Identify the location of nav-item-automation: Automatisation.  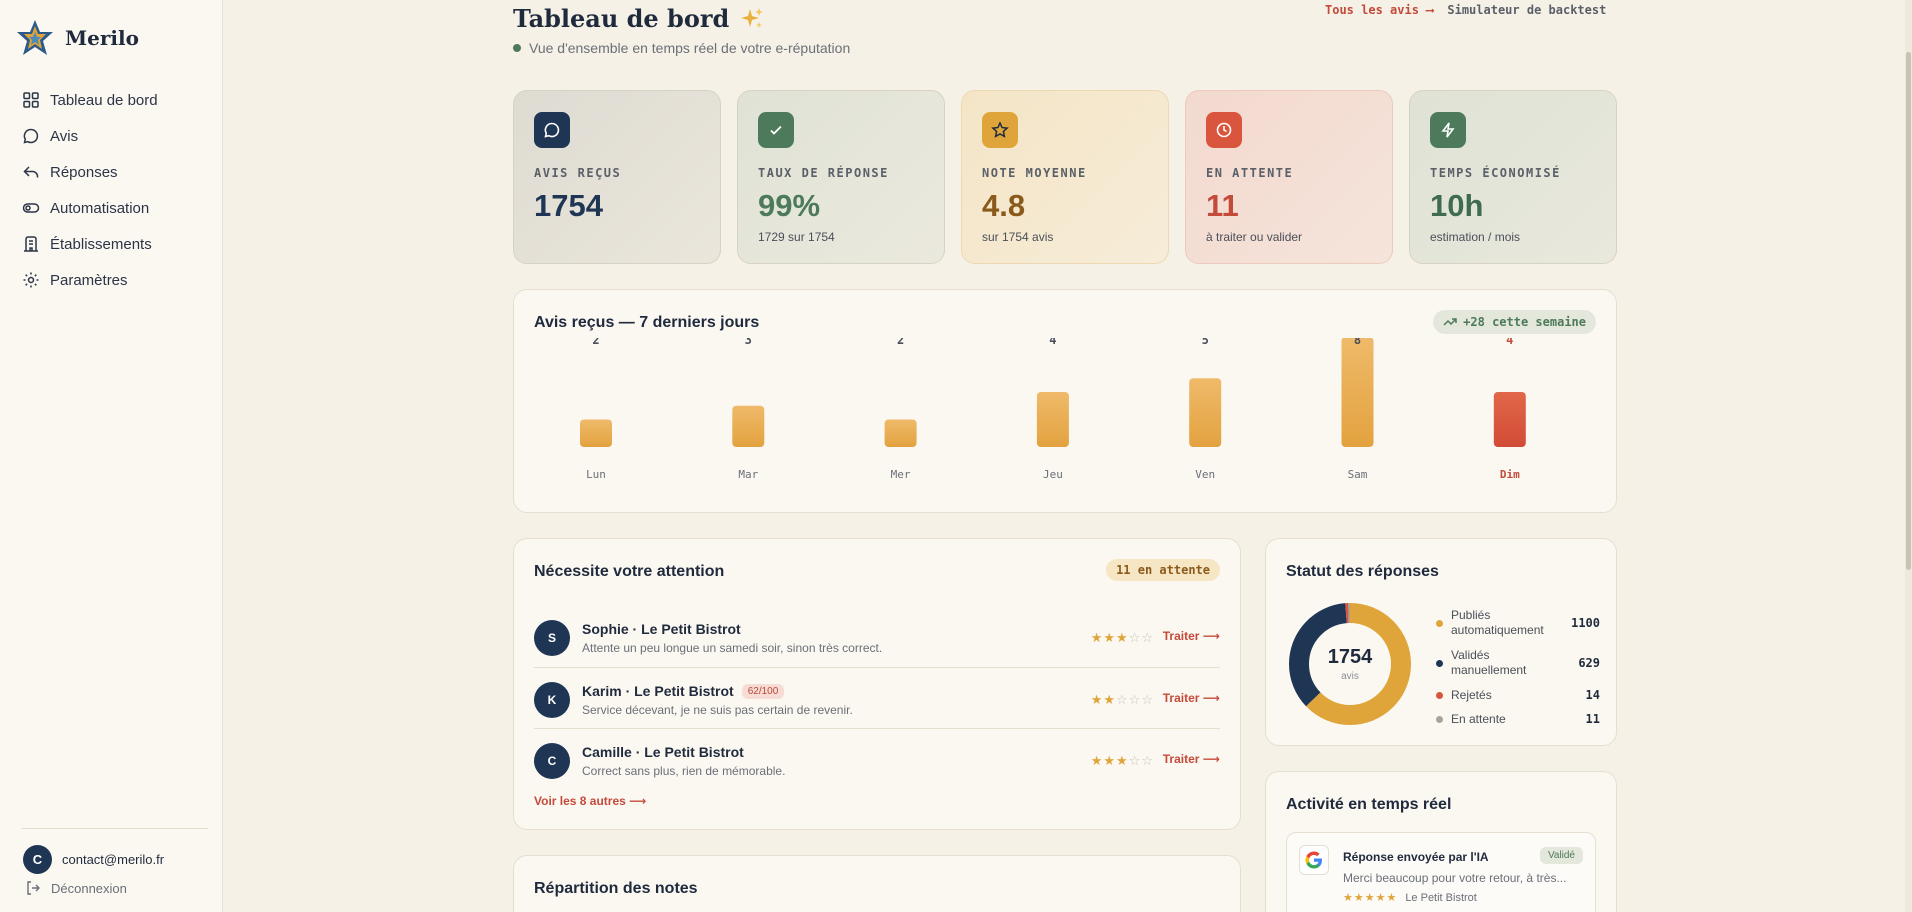
(117, 208).